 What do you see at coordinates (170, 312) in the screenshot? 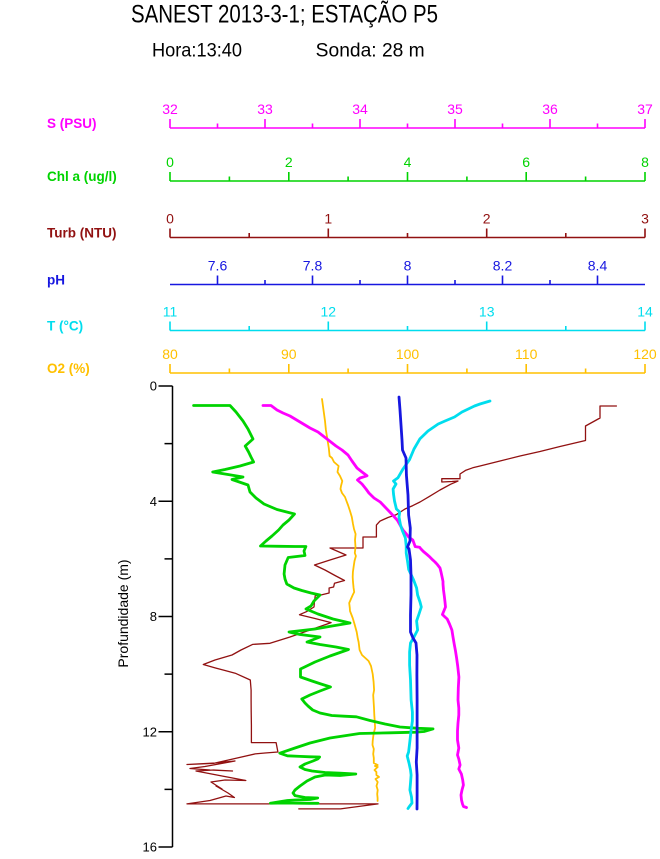
I see `svg-text: 11` at bounding box center [170, 312].